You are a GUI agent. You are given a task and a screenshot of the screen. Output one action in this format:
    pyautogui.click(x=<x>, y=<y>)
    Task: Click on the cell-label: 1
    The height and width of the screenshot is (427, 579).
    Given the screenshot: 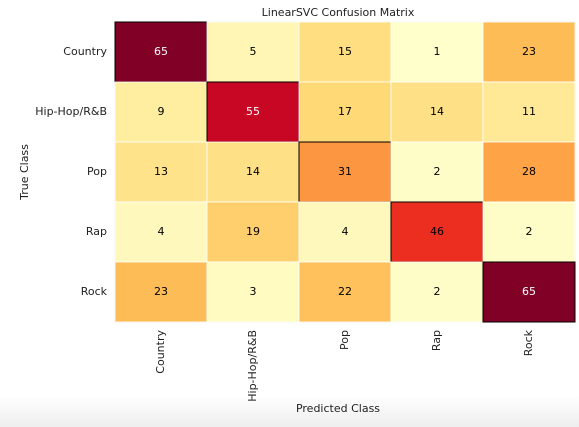 What is the action you would take?
    pyautogui.click(x=437, y=51)
    